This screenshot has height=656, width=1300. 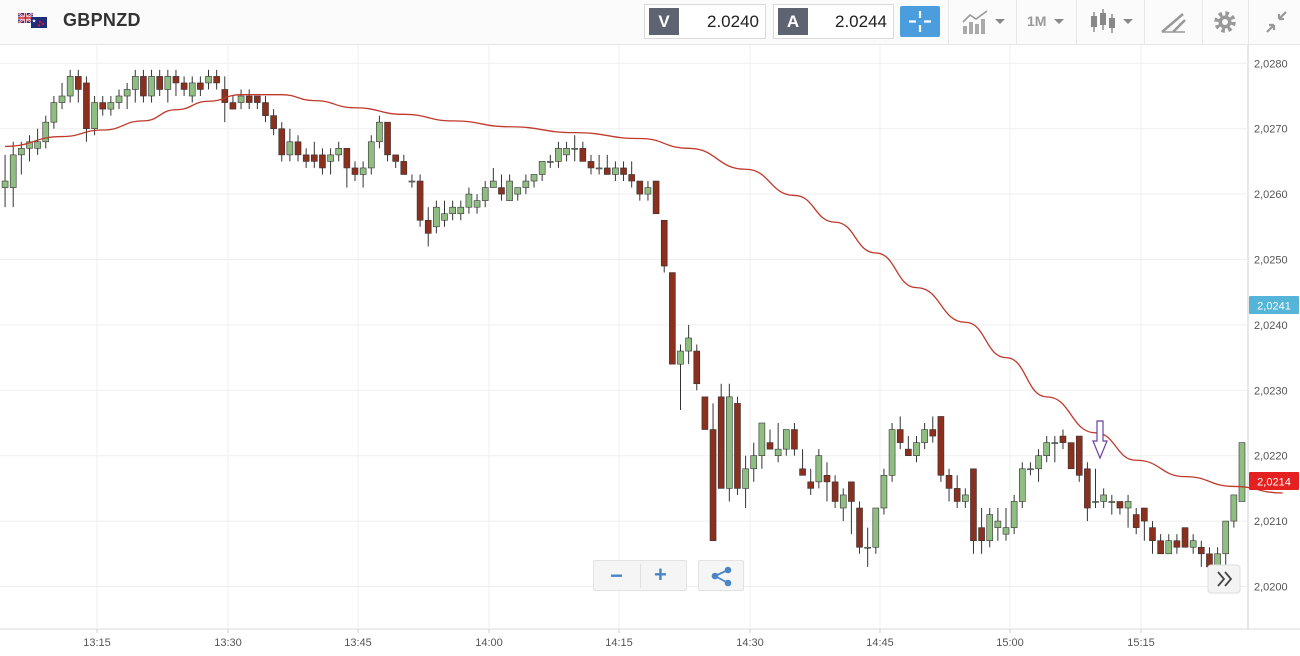 I want to click on crosshair-icon, so click(x=920, y=21).